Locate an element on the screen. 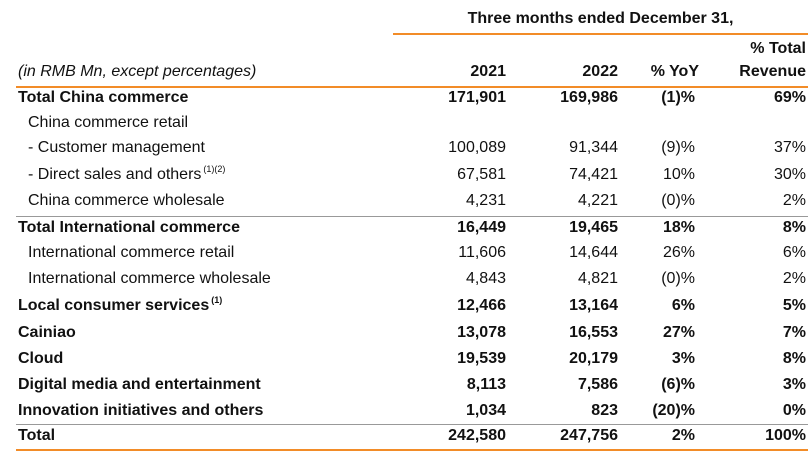  row-label: Innovation initiatives and others is located at coordinates (141, 410).